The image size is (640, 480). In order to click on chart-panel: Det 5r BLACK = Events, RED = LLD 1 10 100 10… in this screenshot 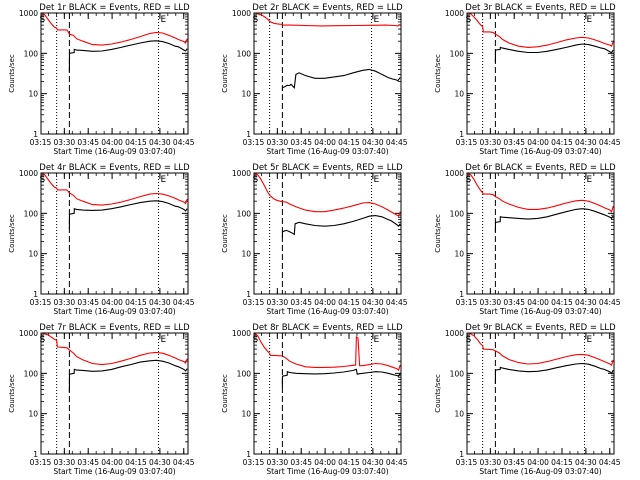, I will do `click(314, 239)`.